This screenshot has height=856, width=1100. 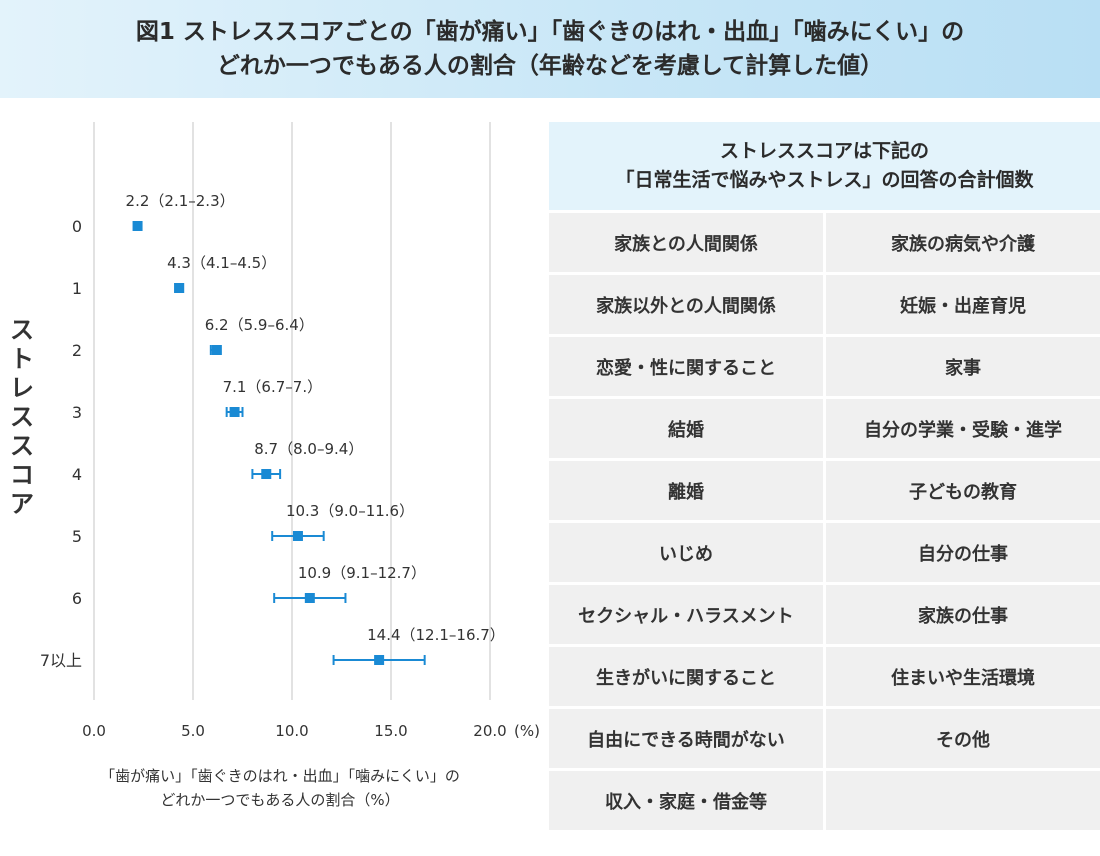 What do you see at coordinates (963, 552) in the screenshot?
I see `table-cell: 自分の仕事` at bounding box center [963, 552].